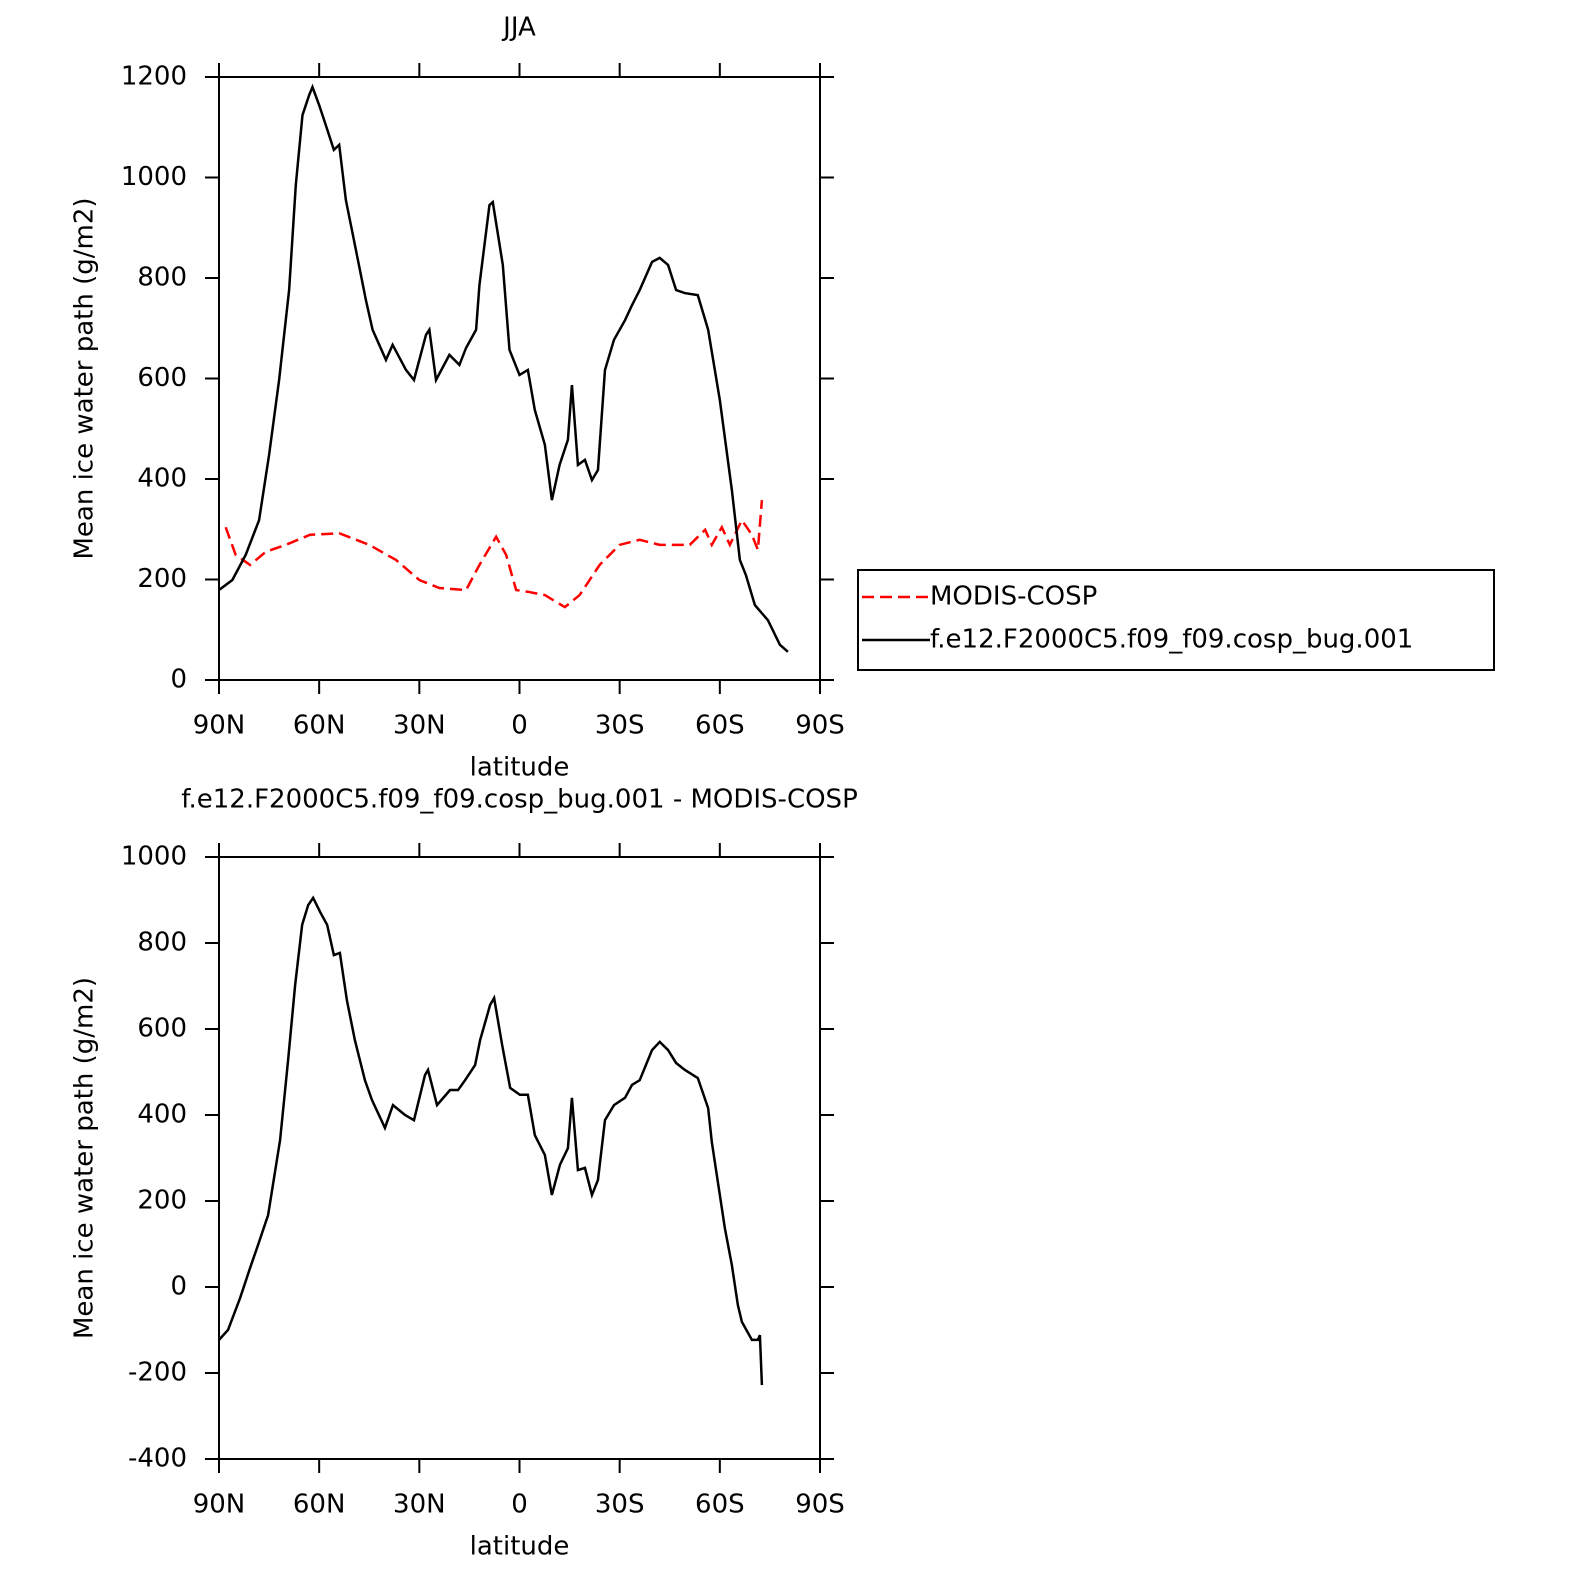 Image resolution: width=1583 pixels, height=1585 pixels. I want to click on y-tick-label: 1200, so click(154, 77).